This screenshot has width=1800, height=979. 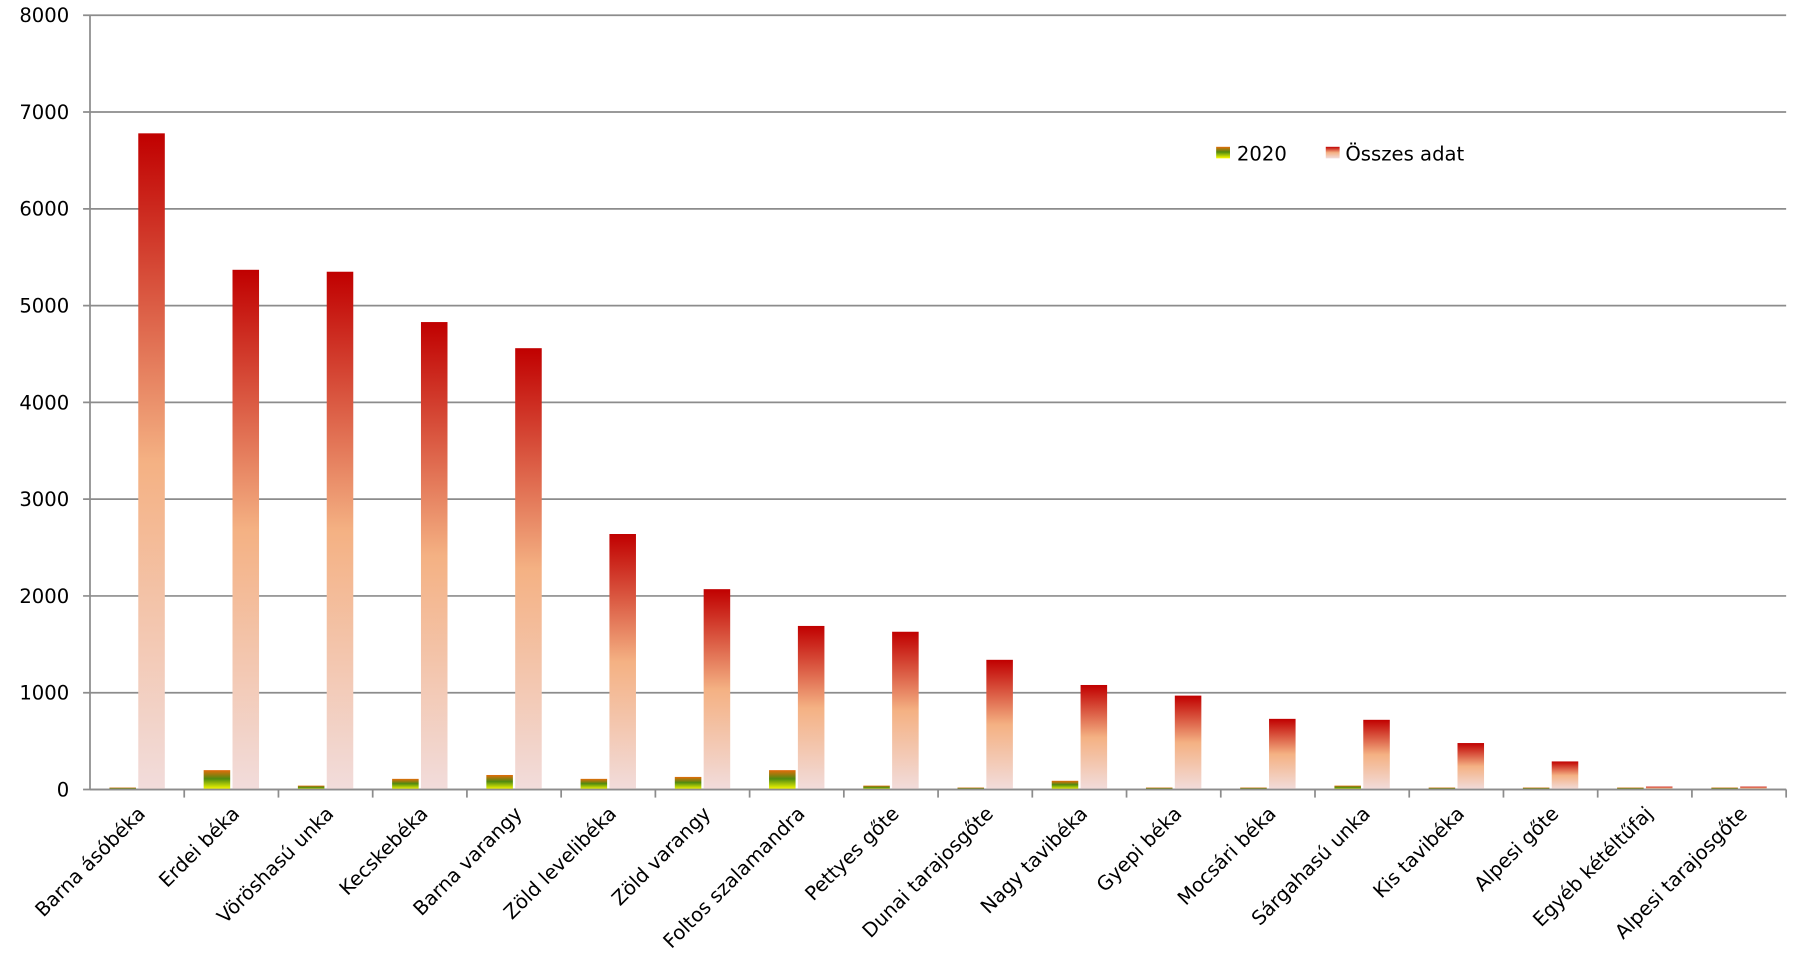 What do you see at coordinates (63, 789) in the screenshot?
I see `y-tick-label: 0` at bounding box center [63, 789].